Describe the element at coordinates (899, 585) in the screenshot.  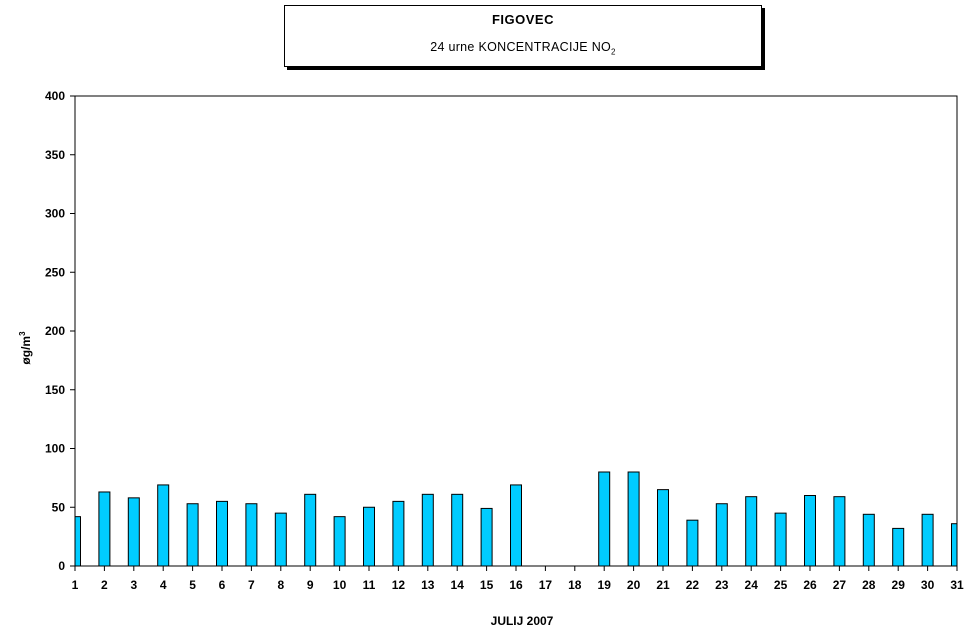
I see `x-tick-label: 29` at that location.